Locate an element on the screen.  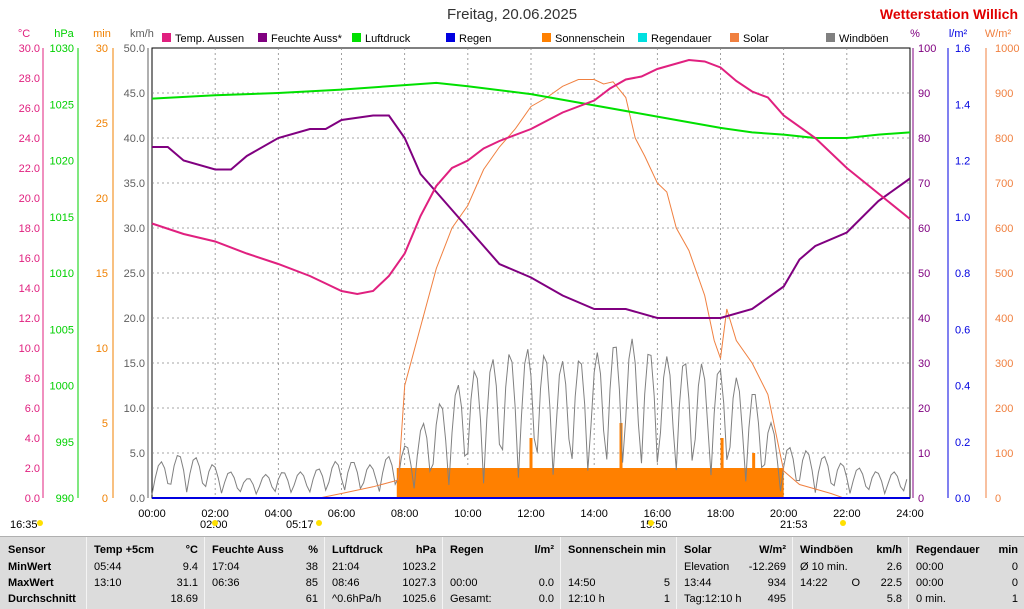
stats-cell-label: 21:04 is located at coordinates (346, 567).